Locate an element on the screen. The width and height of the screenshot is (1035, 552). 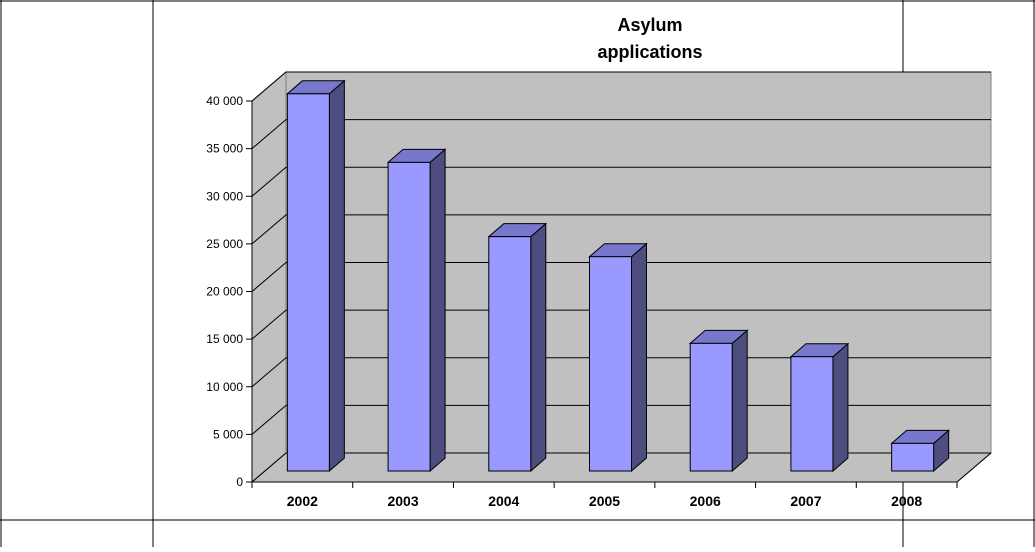
chart-title-line-1: Asylum is located at coordinates (649, 25).